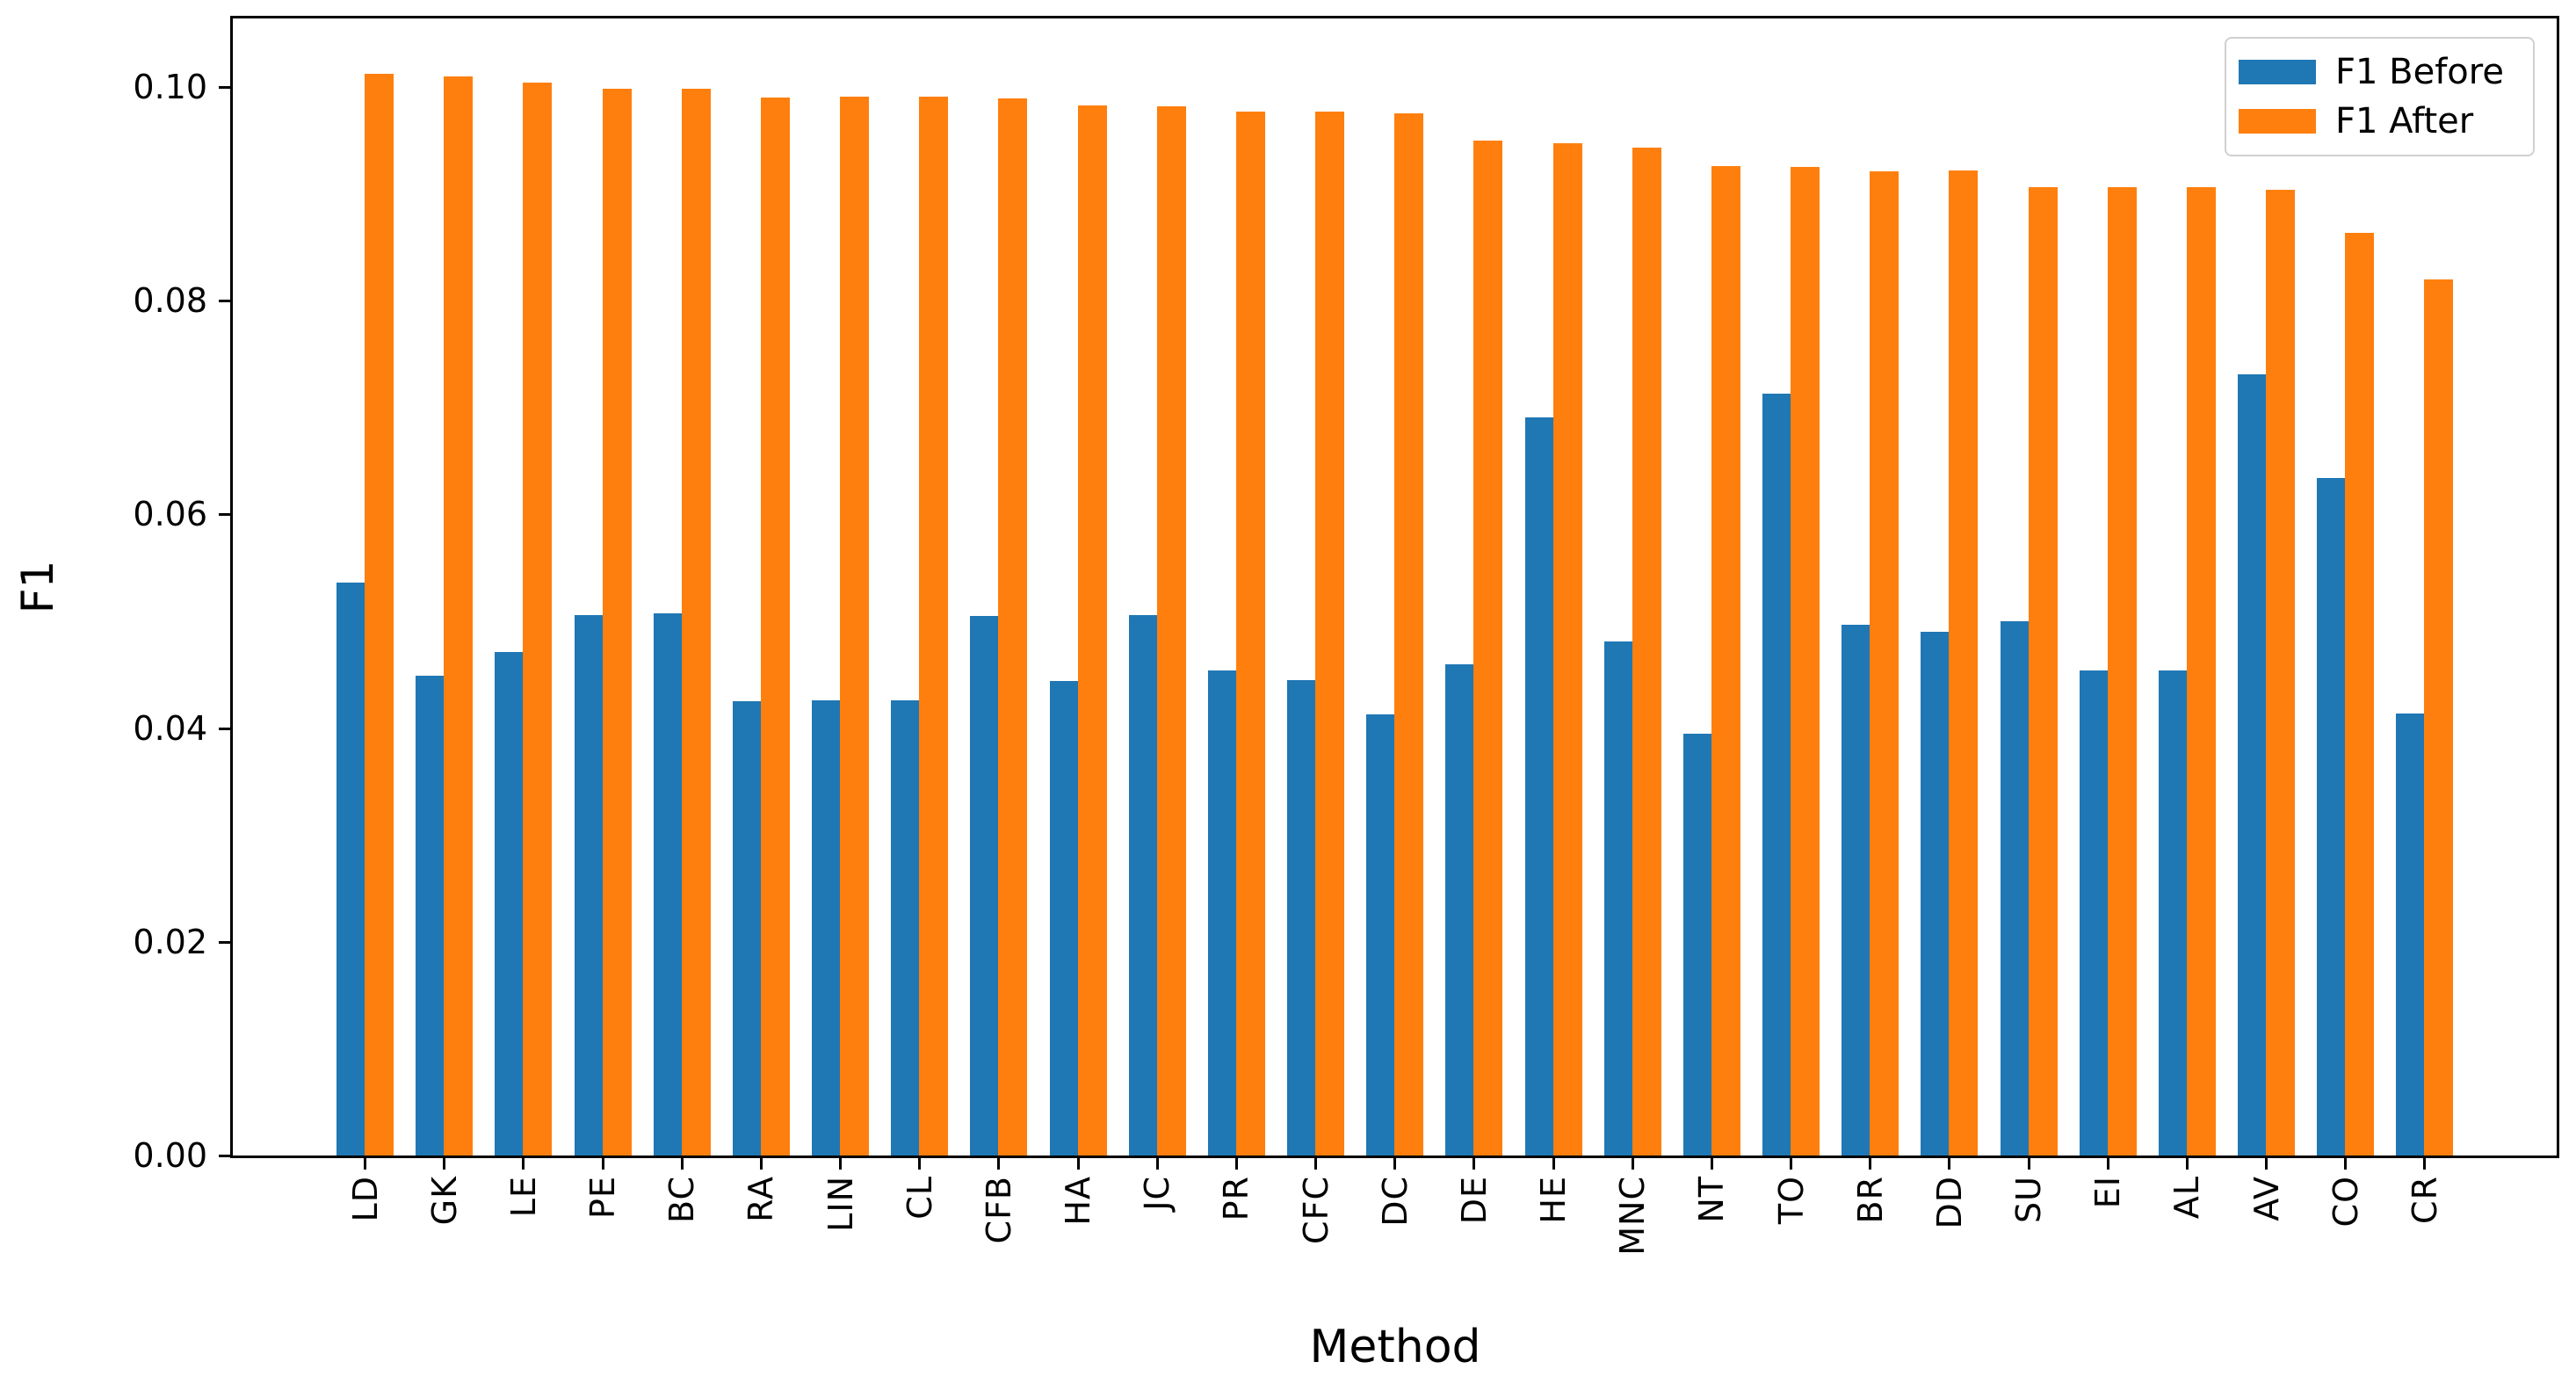  Describe the element at coordinates (1221, 913) in the screenshot. I see `bar-f1-before-pr` at that location.